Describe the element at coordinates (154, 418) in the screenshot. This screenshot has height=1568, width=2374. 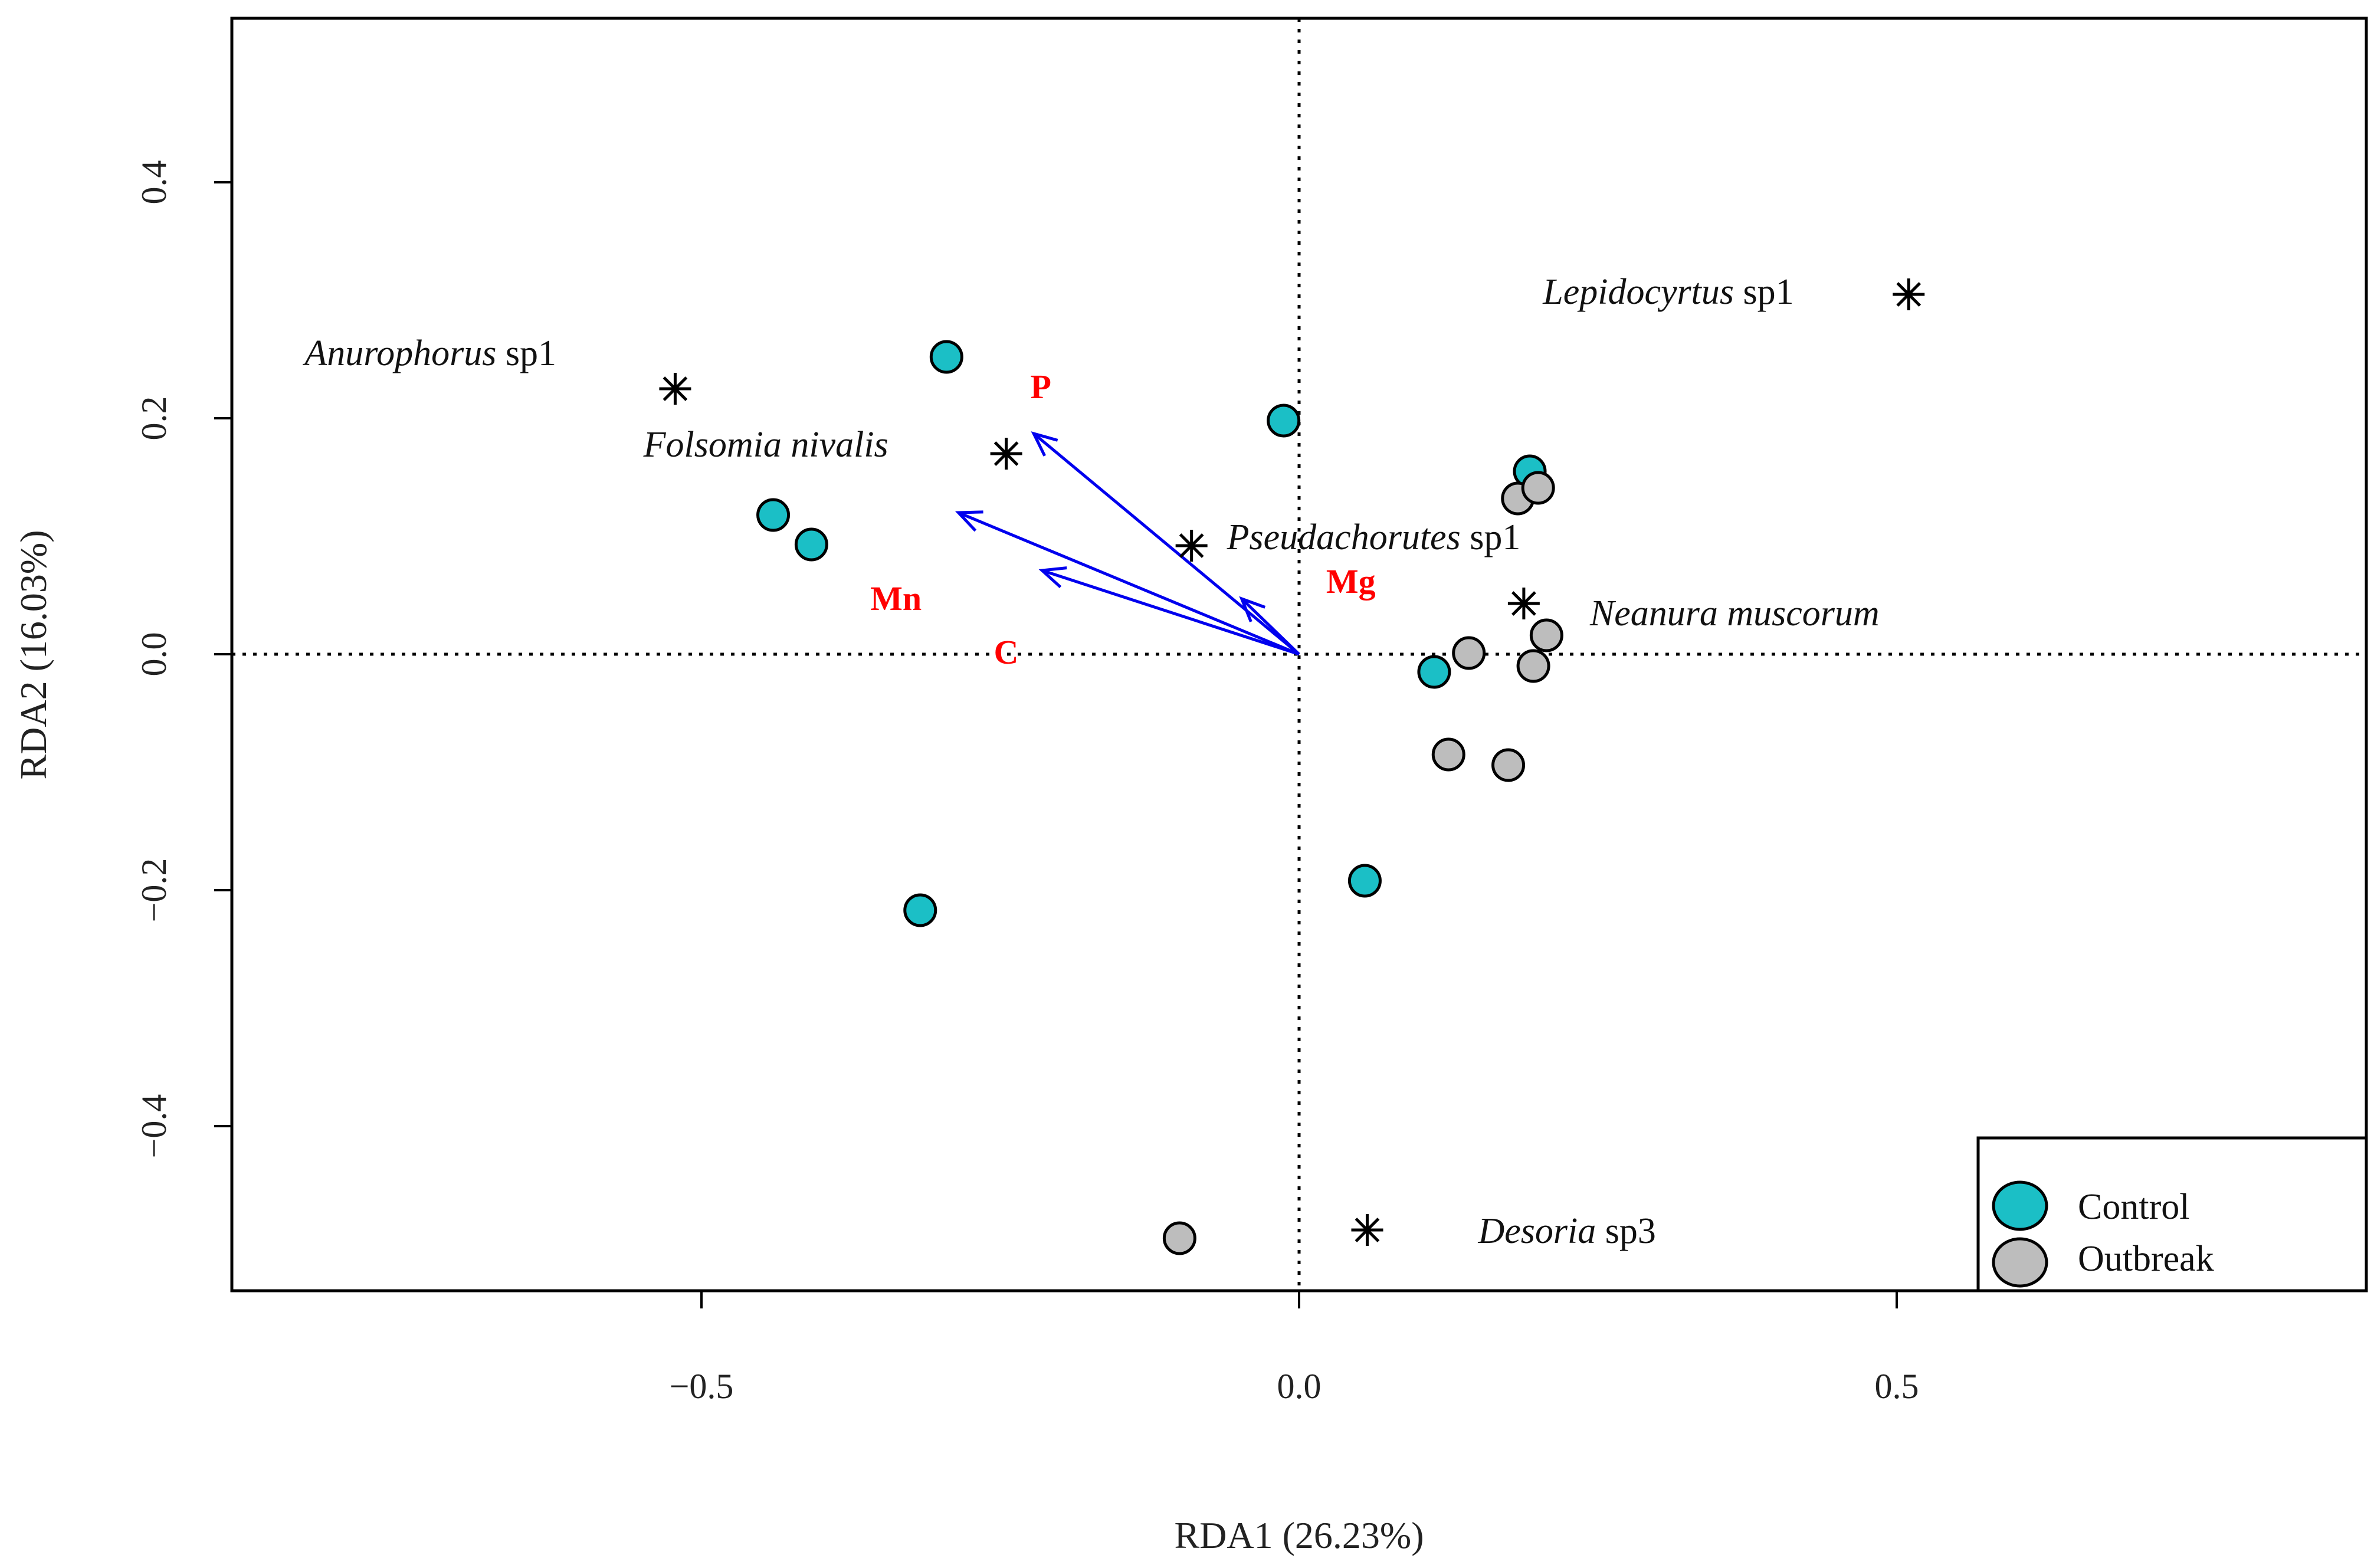
I see `y-tick-label: 0.2` at that location.